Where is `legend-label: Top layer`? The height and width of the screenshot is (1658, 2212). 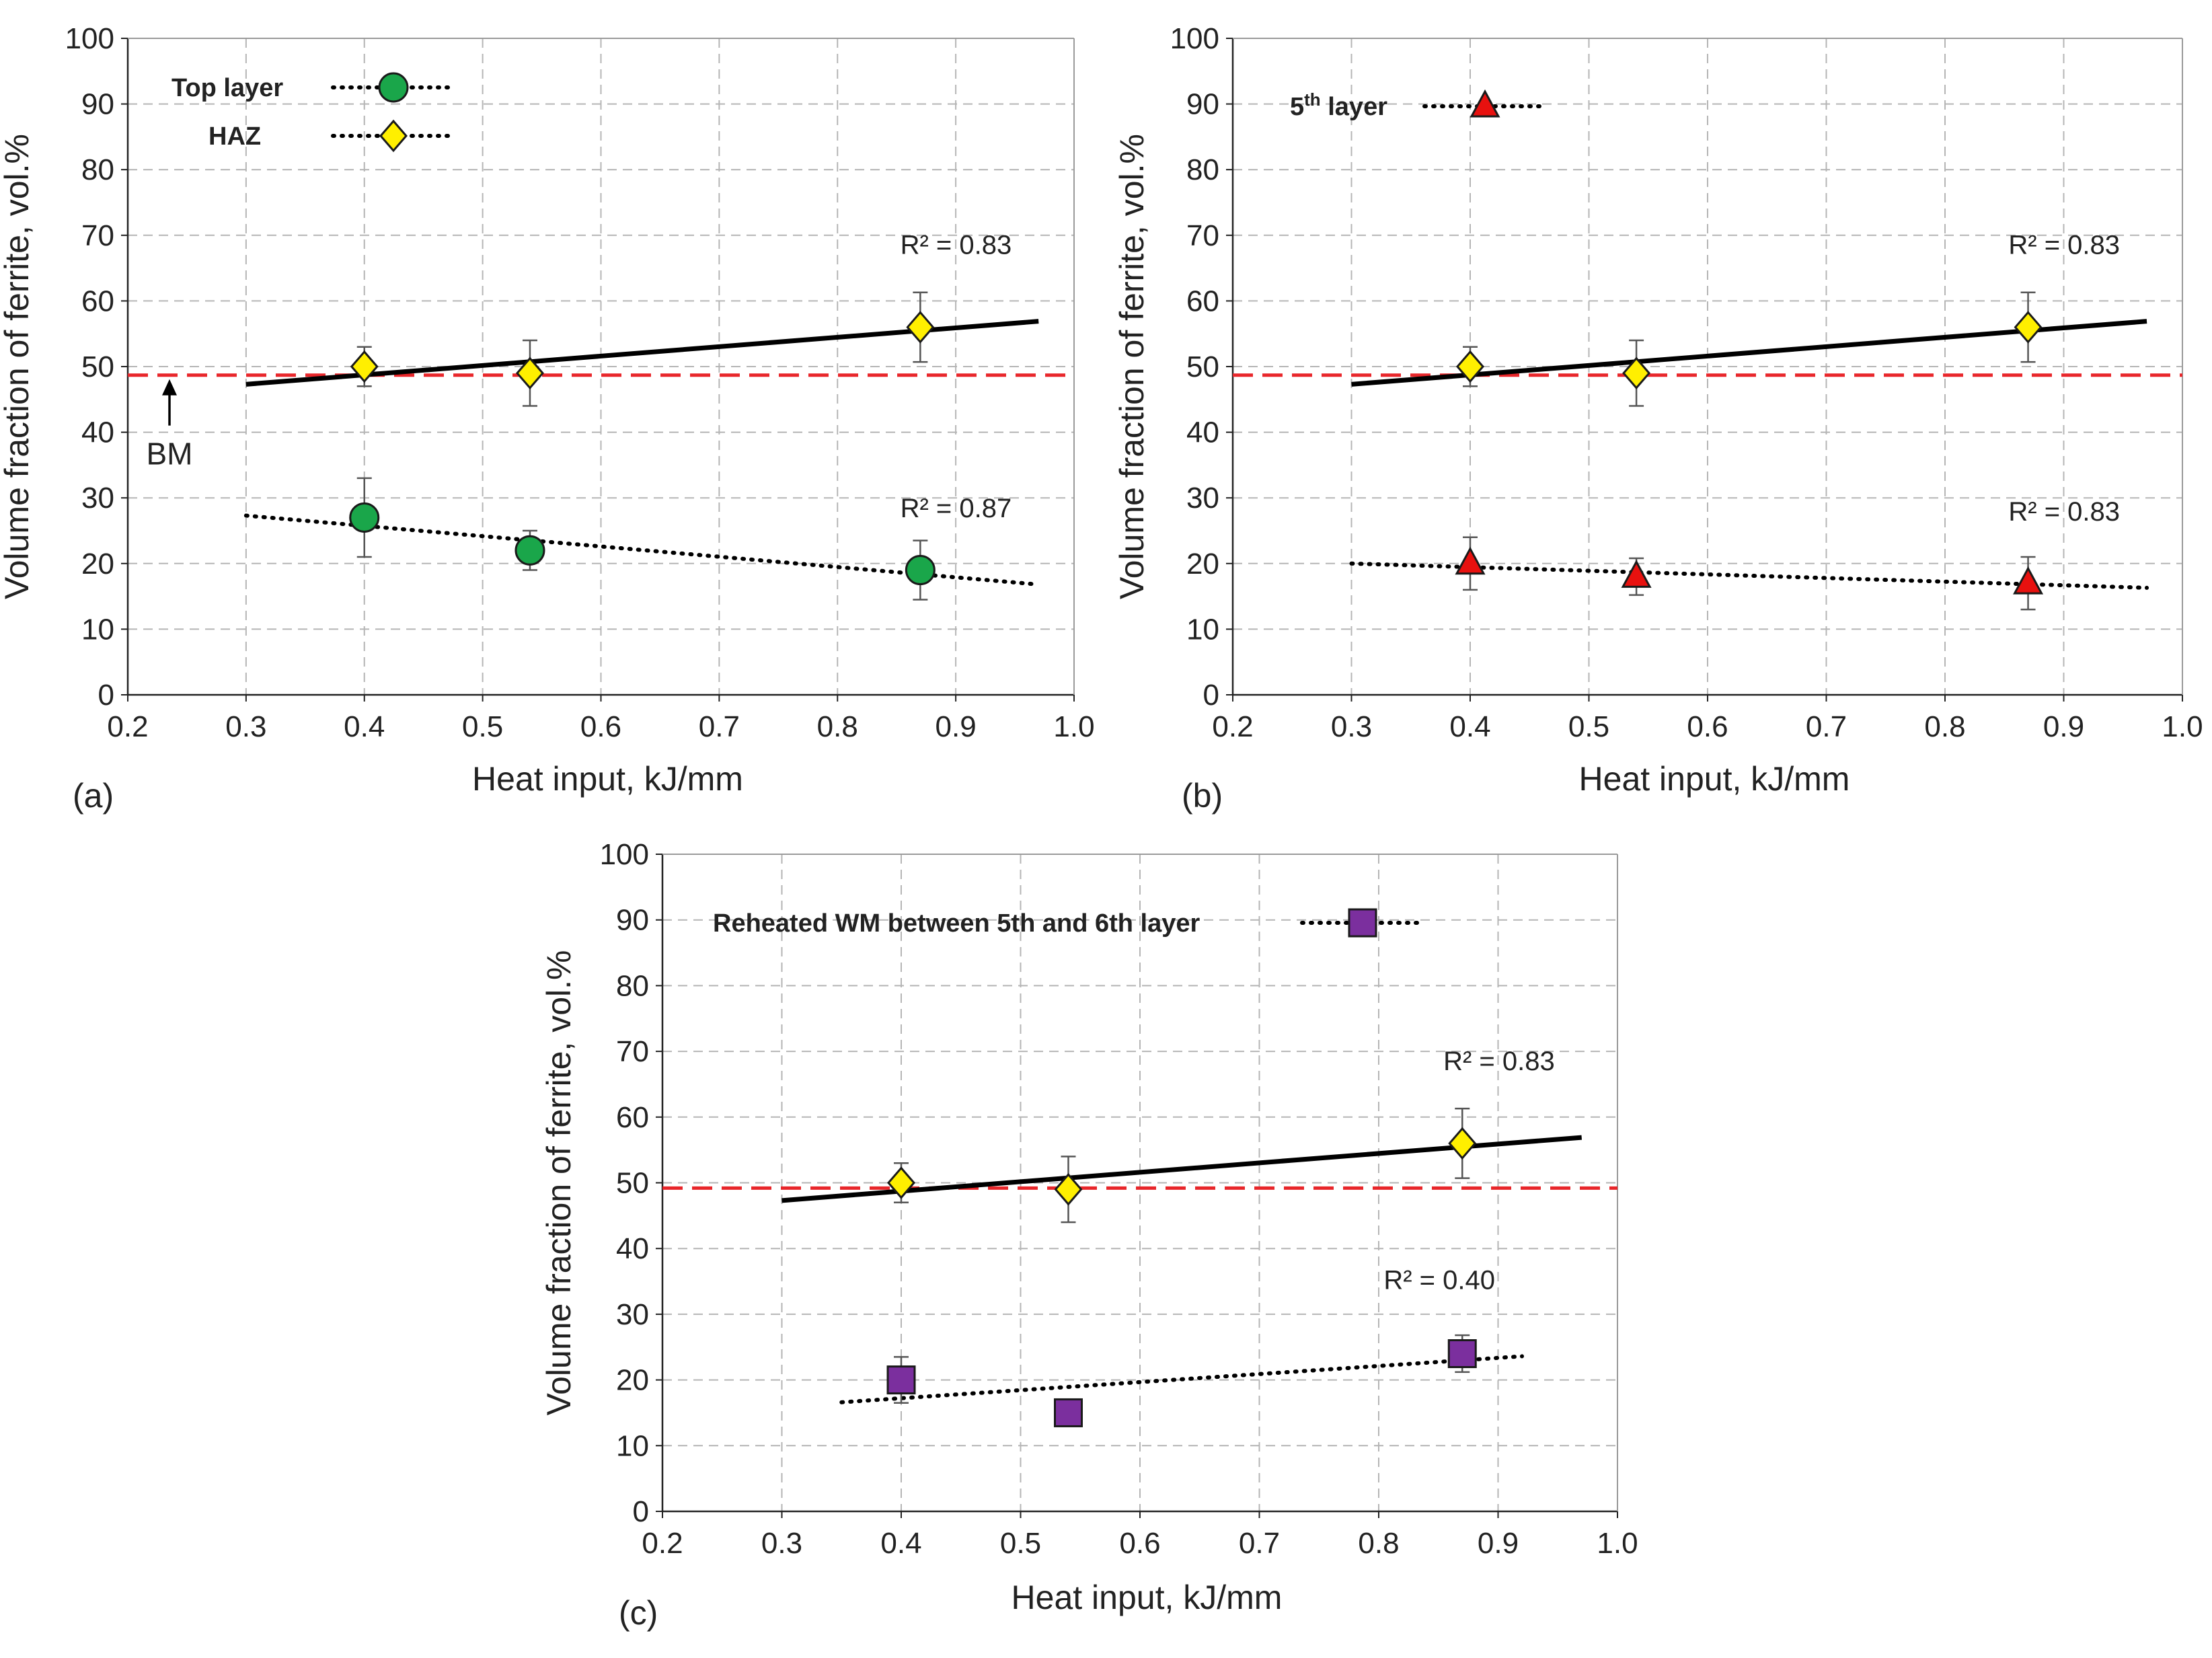 legend-label: Top layer is located at coordinates (227, 88).